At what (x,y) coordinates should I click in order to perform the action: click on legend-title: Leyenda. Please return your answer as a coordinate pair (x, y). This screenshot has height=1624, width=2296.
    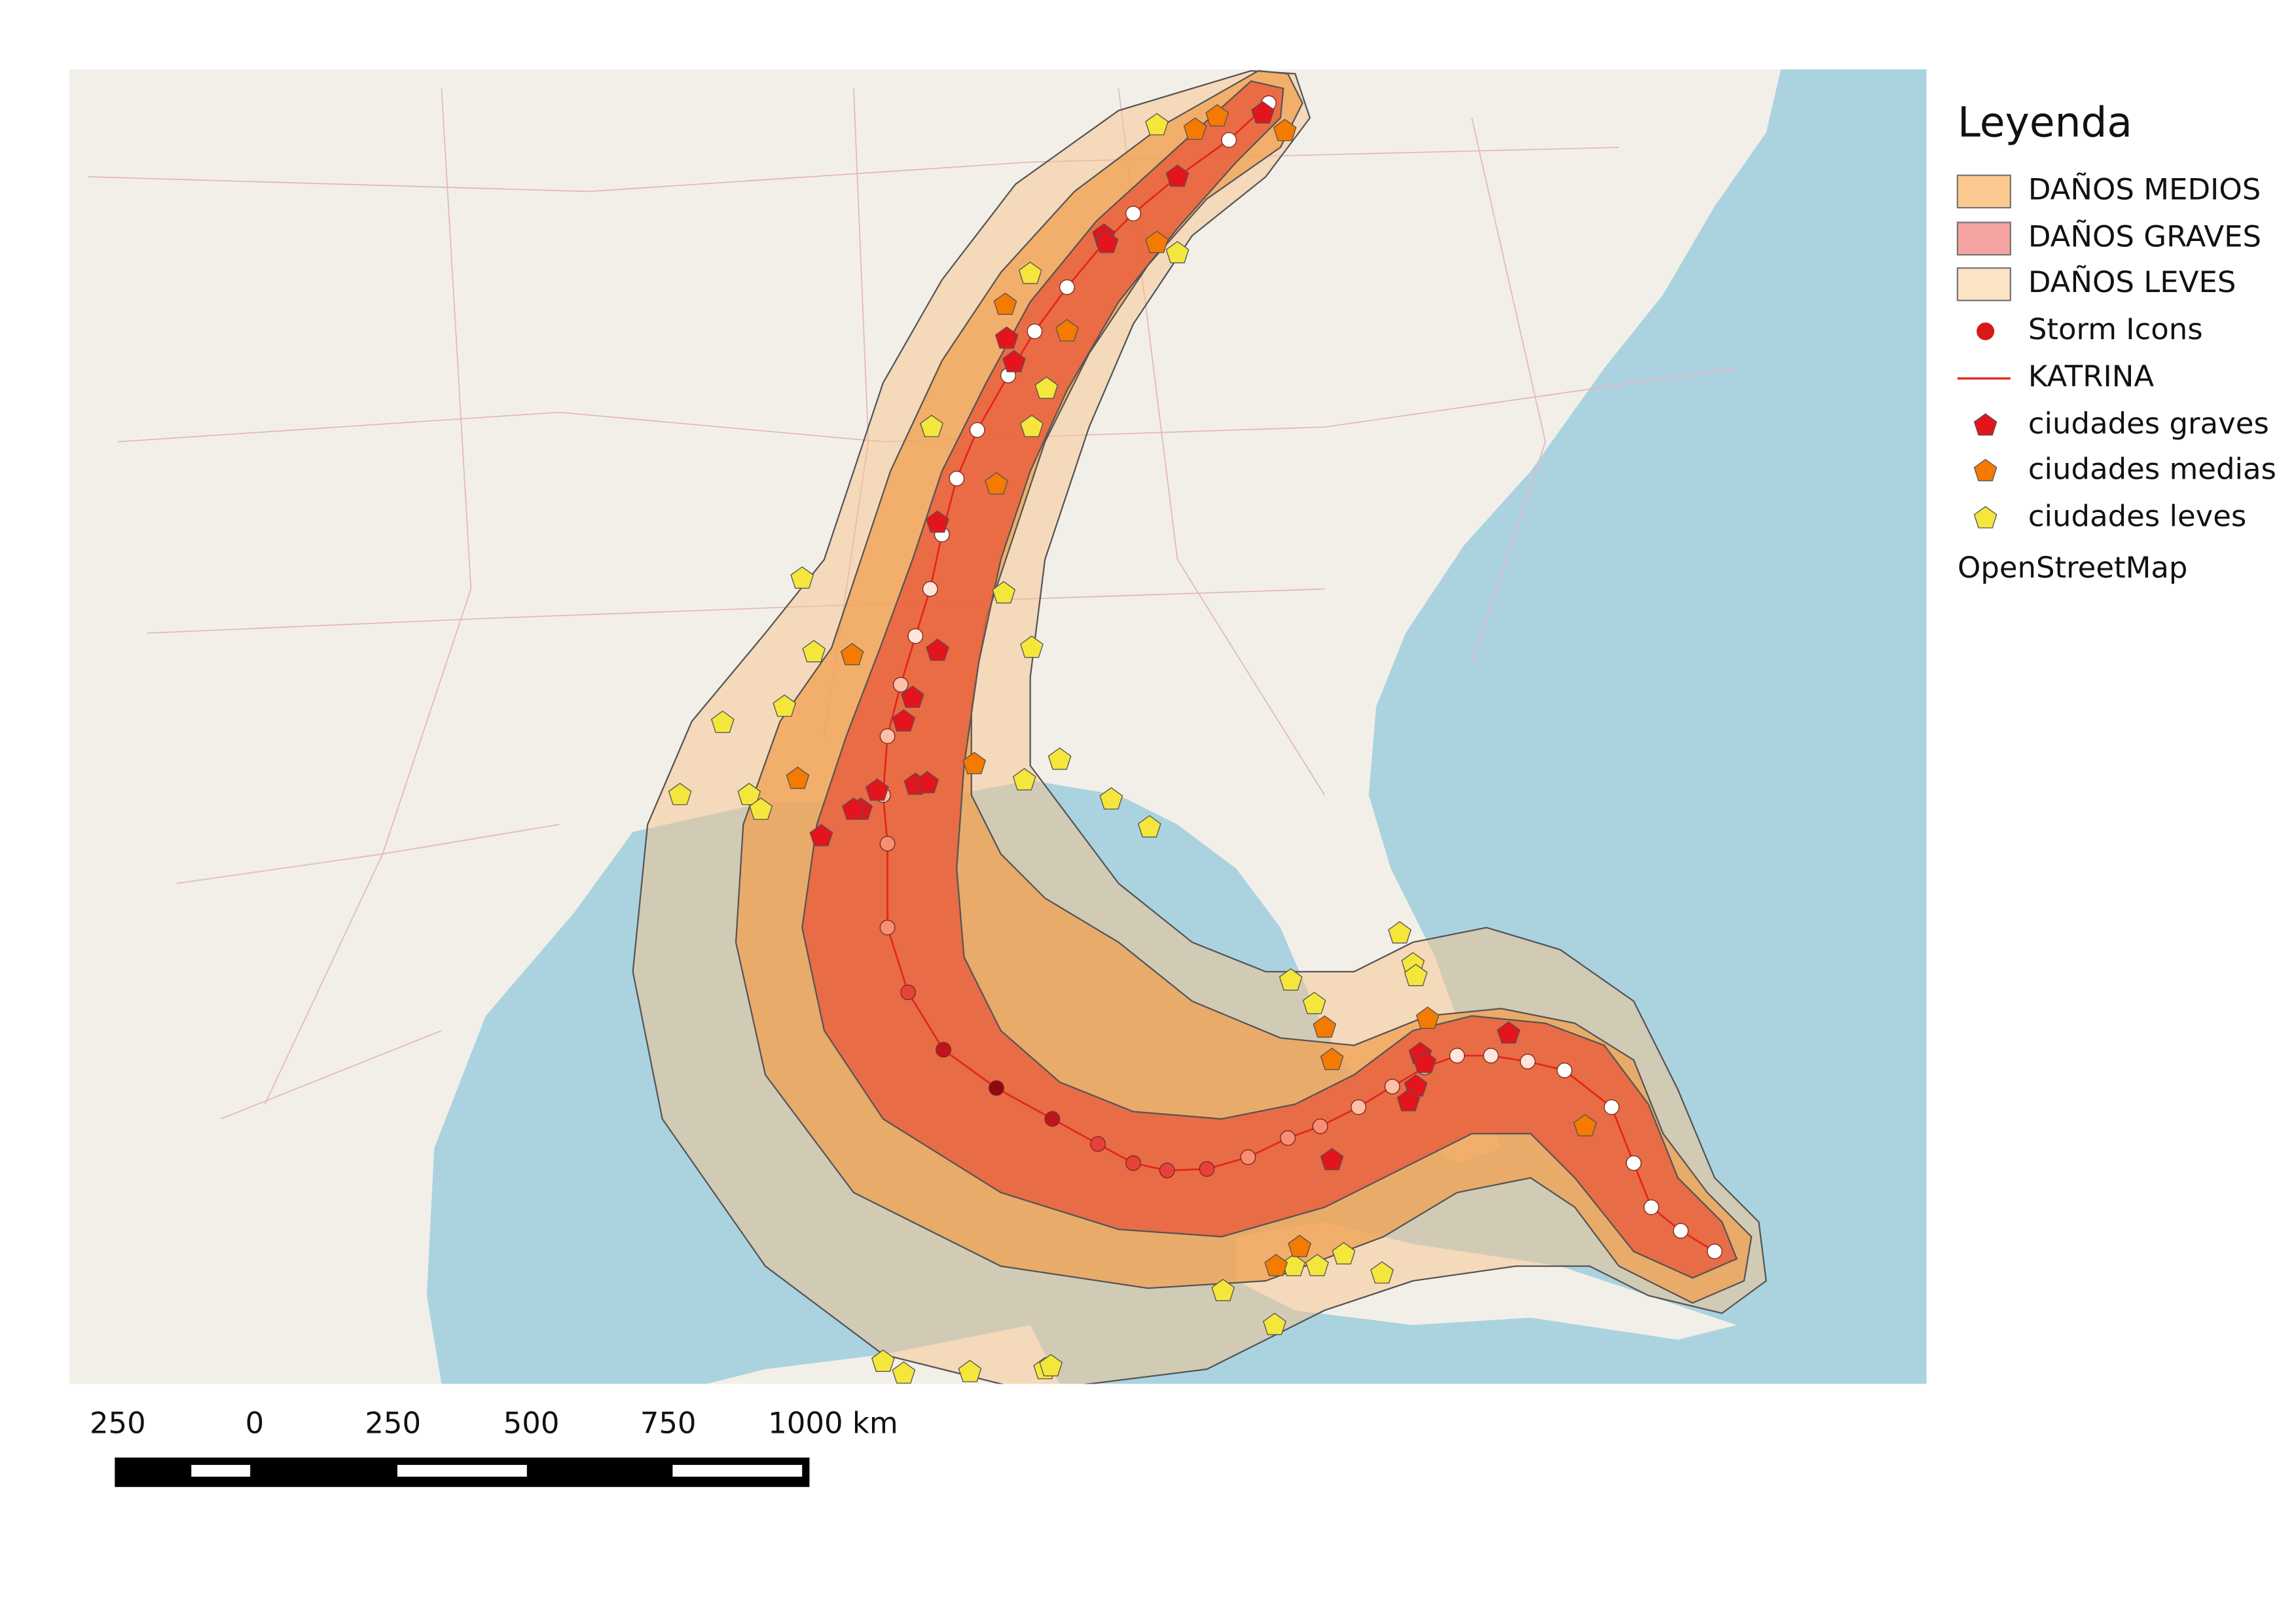
    Looking at the image, I should click on (2045, 122).